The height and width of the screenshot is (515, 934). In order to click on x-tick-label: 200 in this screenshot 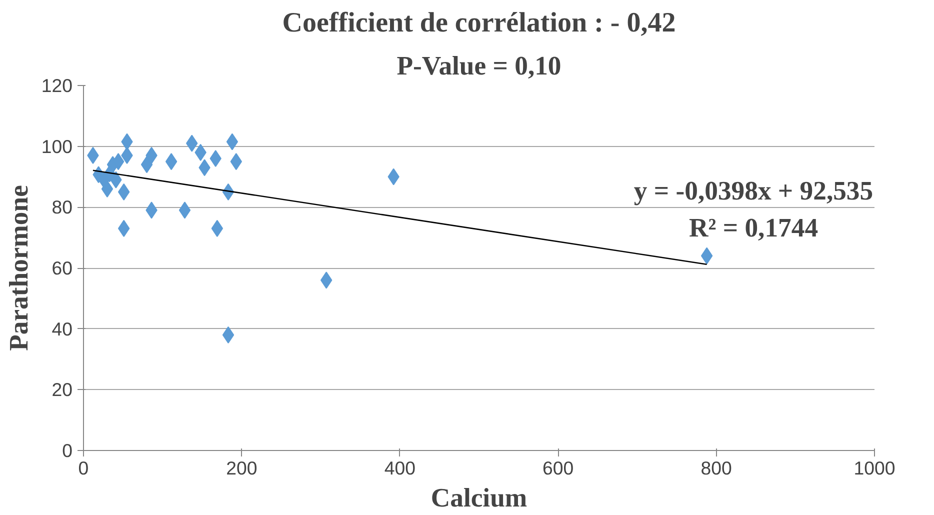, I will do `click(242, 468)`.